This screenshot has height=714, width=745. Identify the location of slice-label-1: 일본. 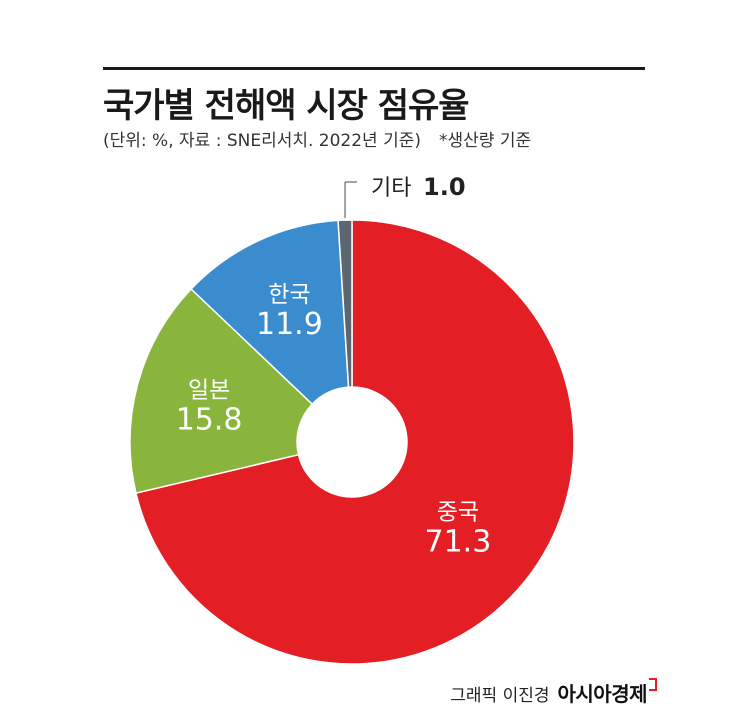
(209, 390).